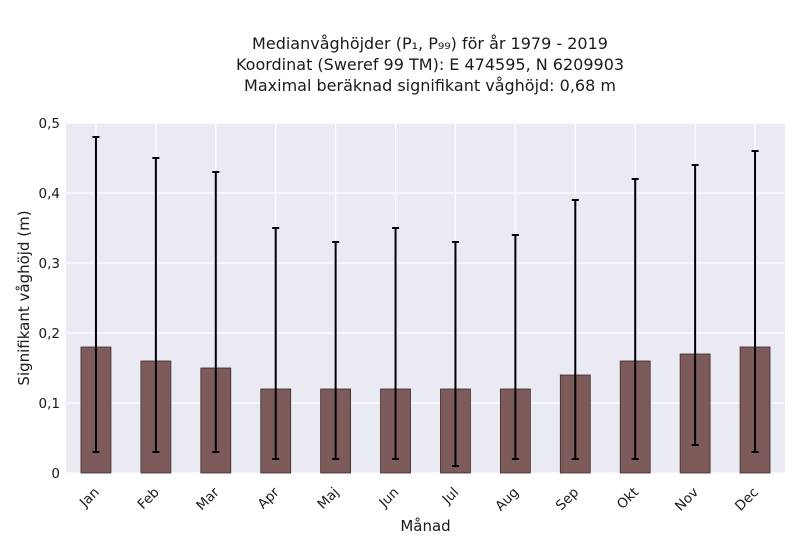  I want to click on error-bar-nov, so click(695, 305).